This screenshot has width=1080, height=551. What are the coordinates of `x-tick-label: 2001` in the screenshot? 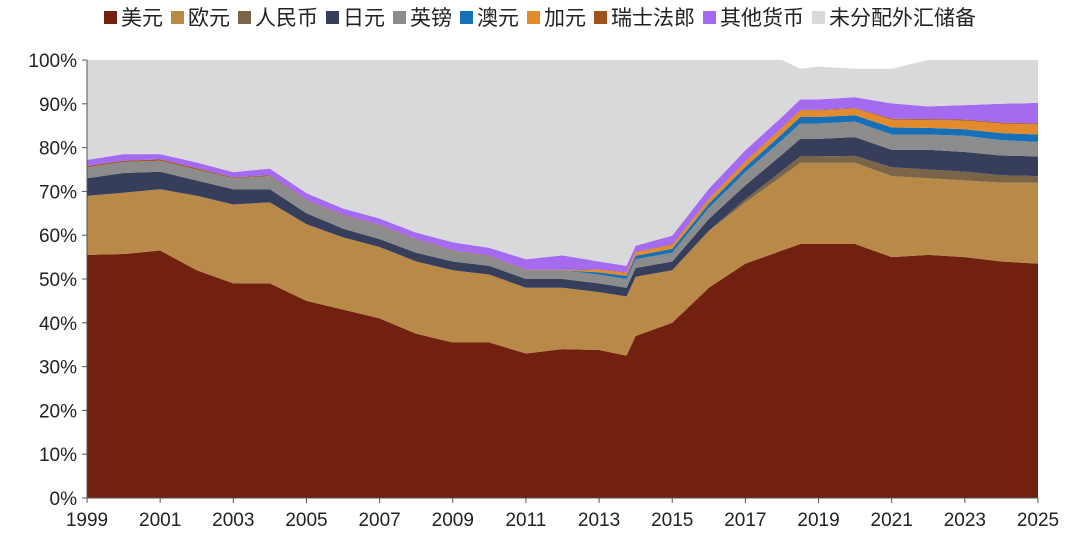 It's located at (160, 520).